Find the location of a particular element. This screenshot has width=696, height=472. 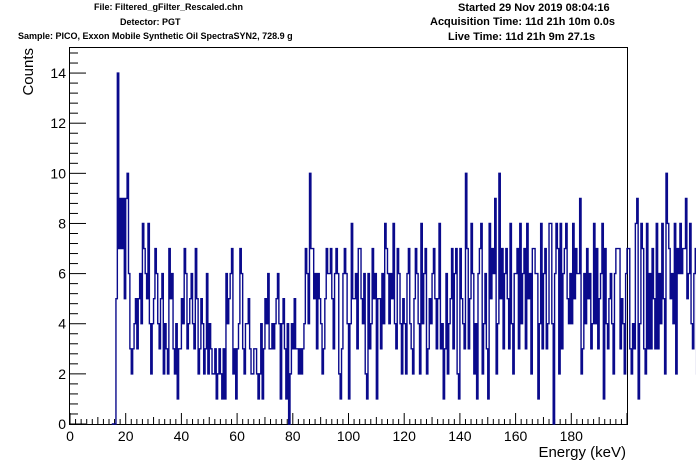

y-tick-label: 2 is located at coordinates (62, 374).